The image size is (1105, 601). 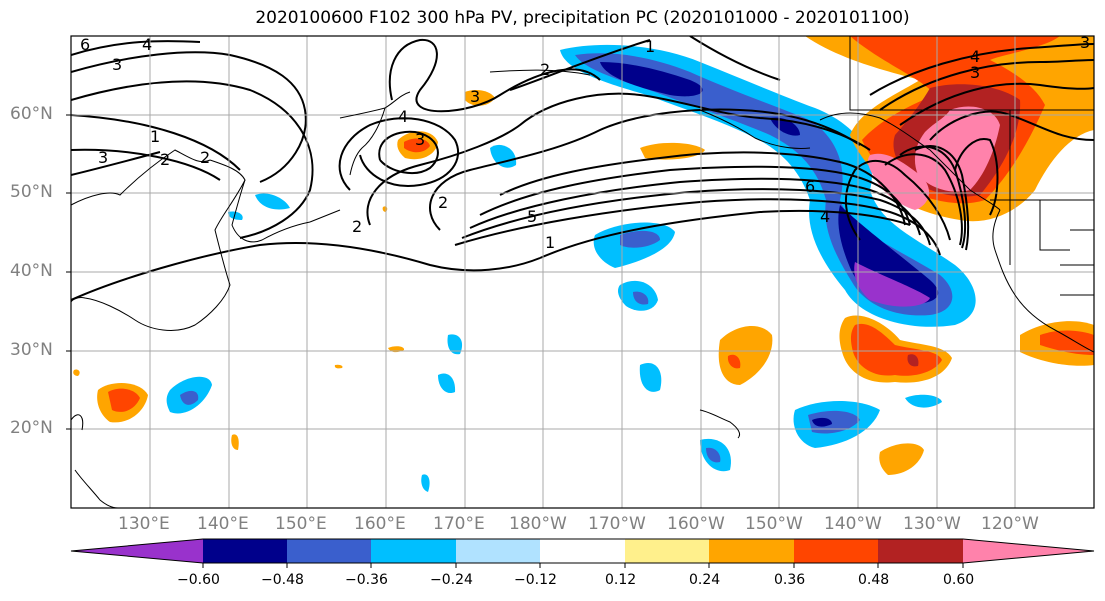 What do you see at coordinates (538, 524) in the screenshot?
I see `lon-label: 180°W` at bounding box center [538, 524].